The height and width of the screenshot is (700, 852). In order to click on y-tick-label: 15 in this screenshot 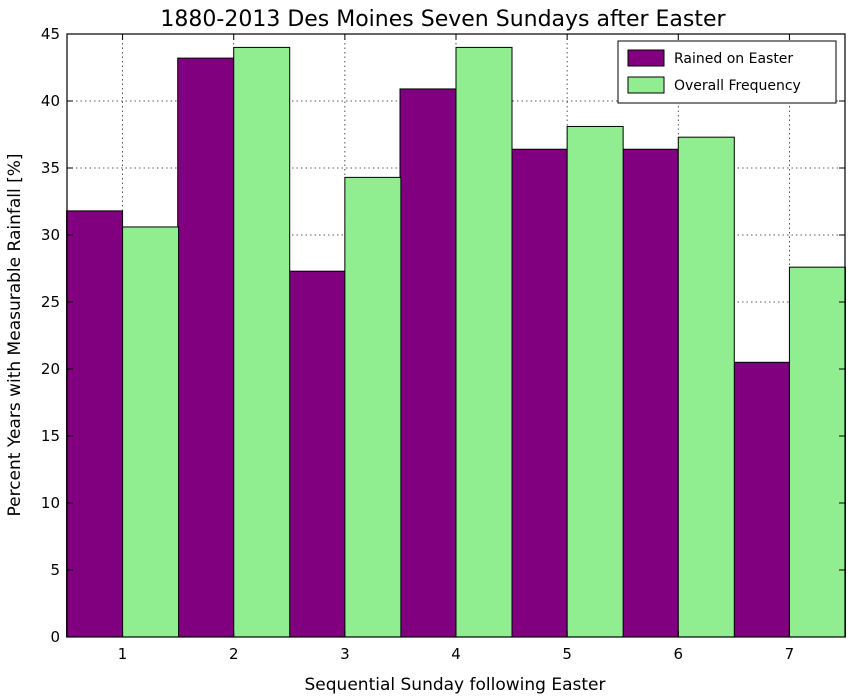, I will do `click(50, 436)`.